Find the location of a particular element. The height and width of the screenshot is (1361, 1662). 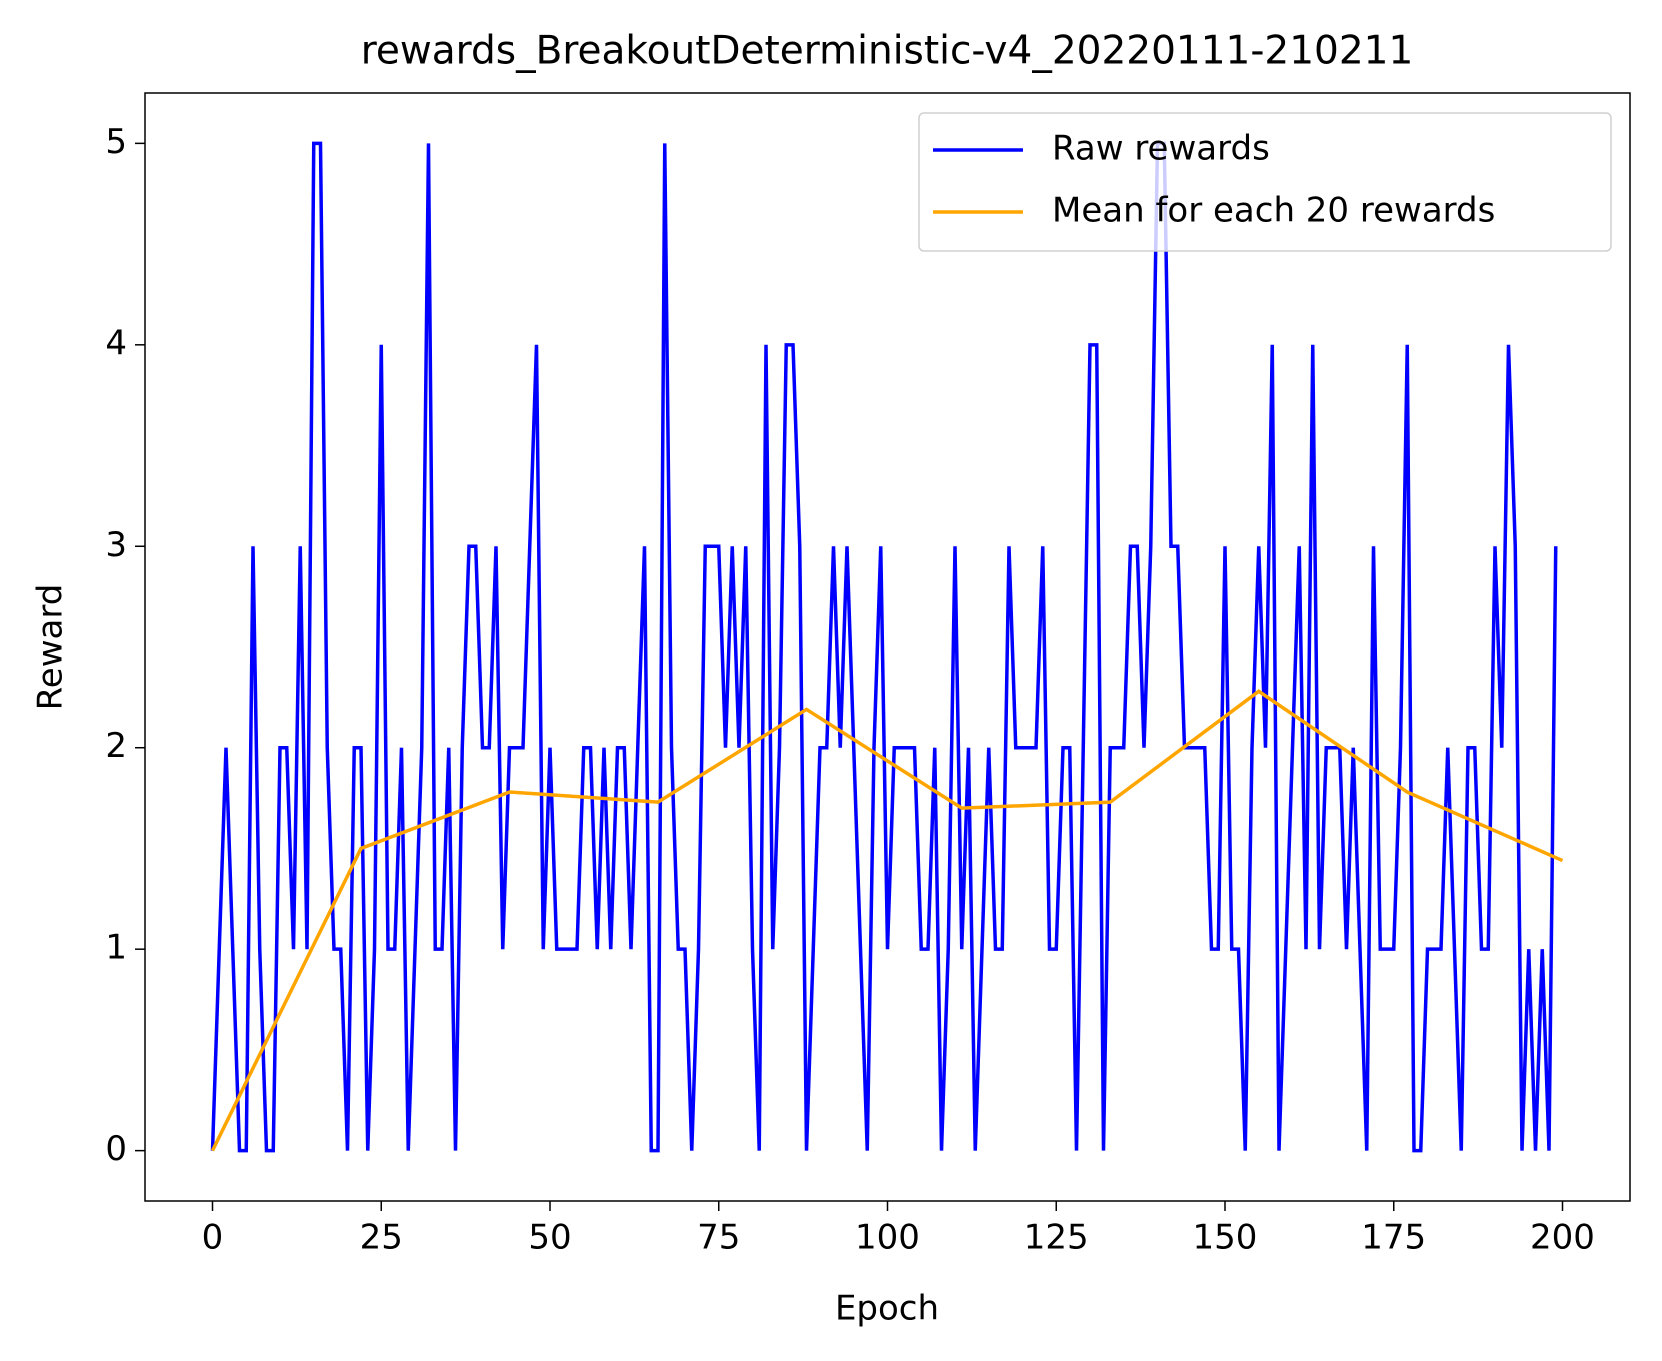

legend-label: Raw rewards is located at coordinates (1161, 149).